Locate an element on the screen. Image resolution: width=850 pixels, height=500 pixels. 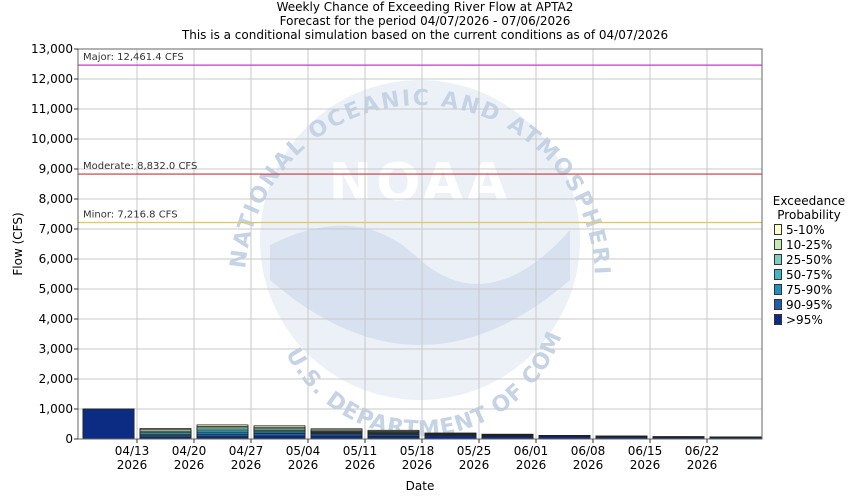
legend-label: 25-50% is located at coordinates (809, 259).